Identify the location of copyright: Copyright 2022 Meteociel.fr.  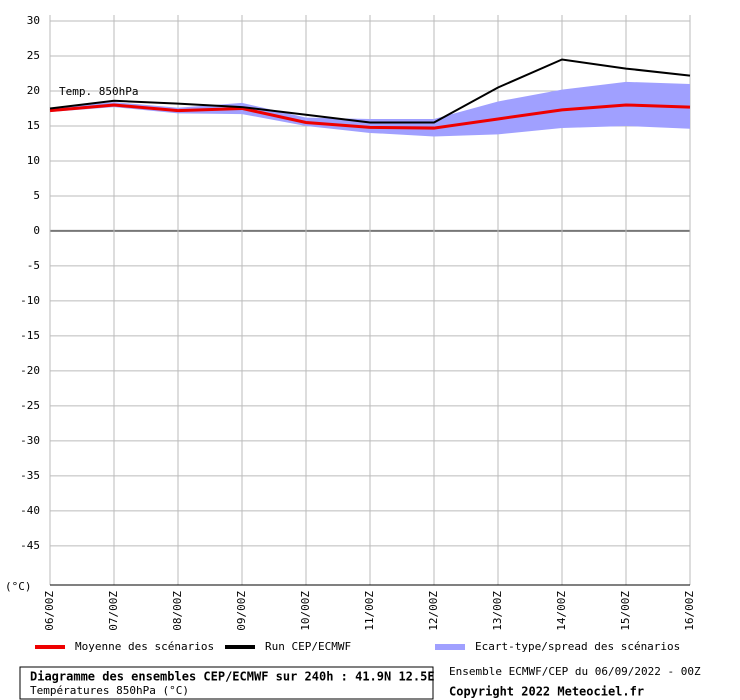
(546, 692).